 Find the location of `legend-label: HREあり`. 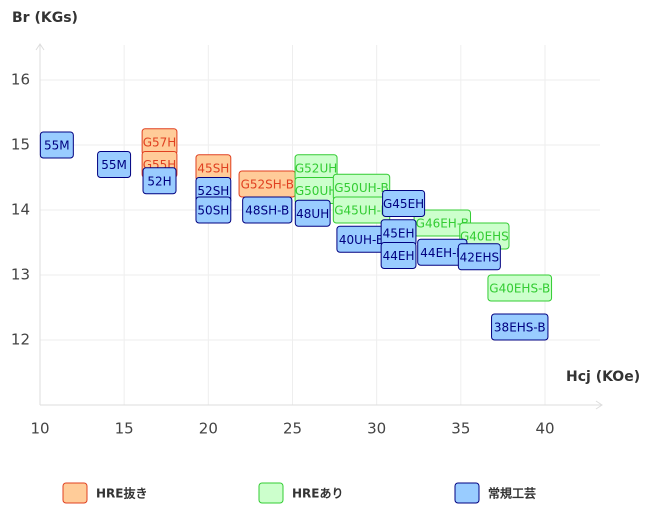

legend-label: HREあり is located at coordinates (317, 494).